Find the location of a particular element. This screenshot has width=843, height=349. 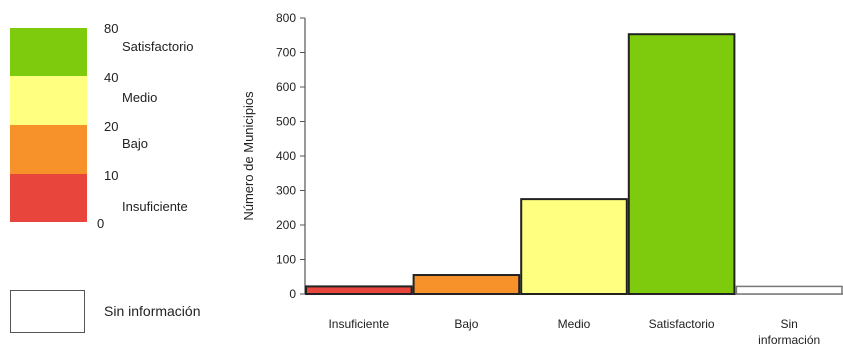

legend-swatch-satisfactorio is located at coordinates (48, 52).